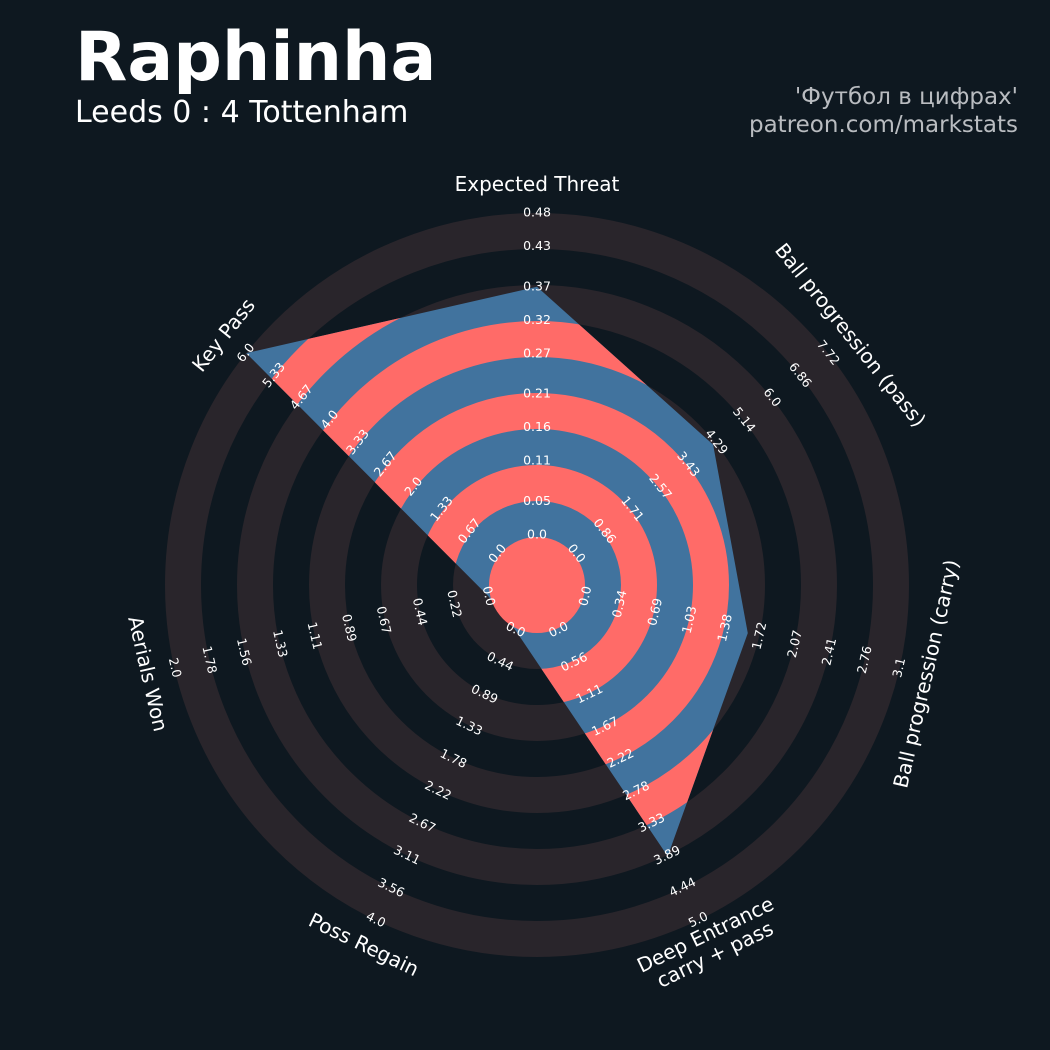 The height and width of the screenshot is (1050, 1050). What do you see at coordinates (883, 125) in the screenshot?
I see `credit: patreon.com/markstats` at bounding box center [883, 125].